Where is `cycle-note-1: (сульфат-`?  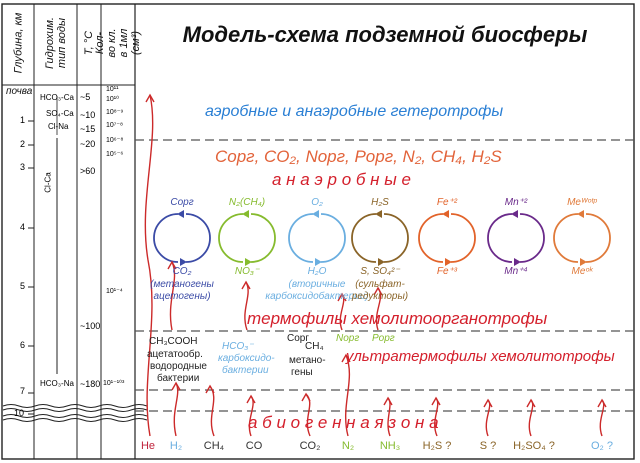
cycle-note-1: (сульфат- is located at coordinates (380, 284).